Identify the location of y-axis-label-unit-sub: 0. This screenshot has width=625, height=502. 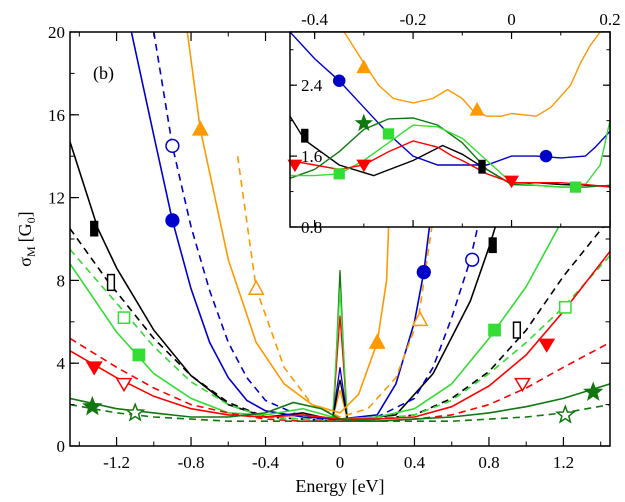
(31, 220).